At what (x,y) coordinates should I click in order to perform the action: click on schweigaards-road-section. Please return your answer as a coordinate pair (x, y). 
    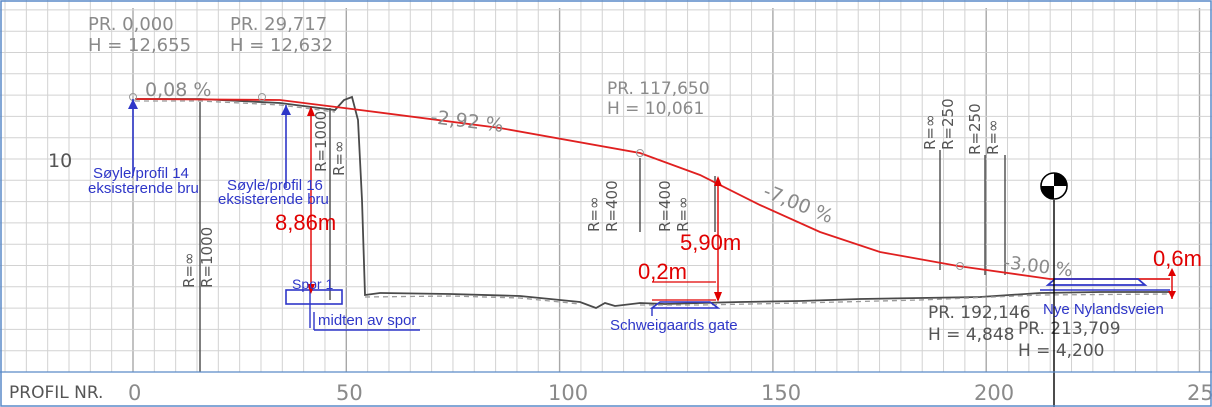
    Looking at the image, I should click on (685, 305).